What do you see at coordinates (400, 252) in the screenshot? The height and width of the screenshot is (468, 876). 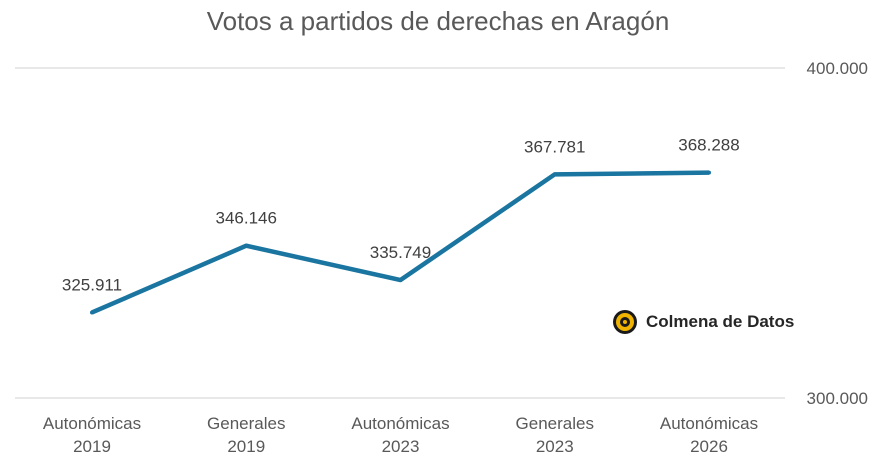 I see `data-label: 335.749` at bounding box center [400, 252].